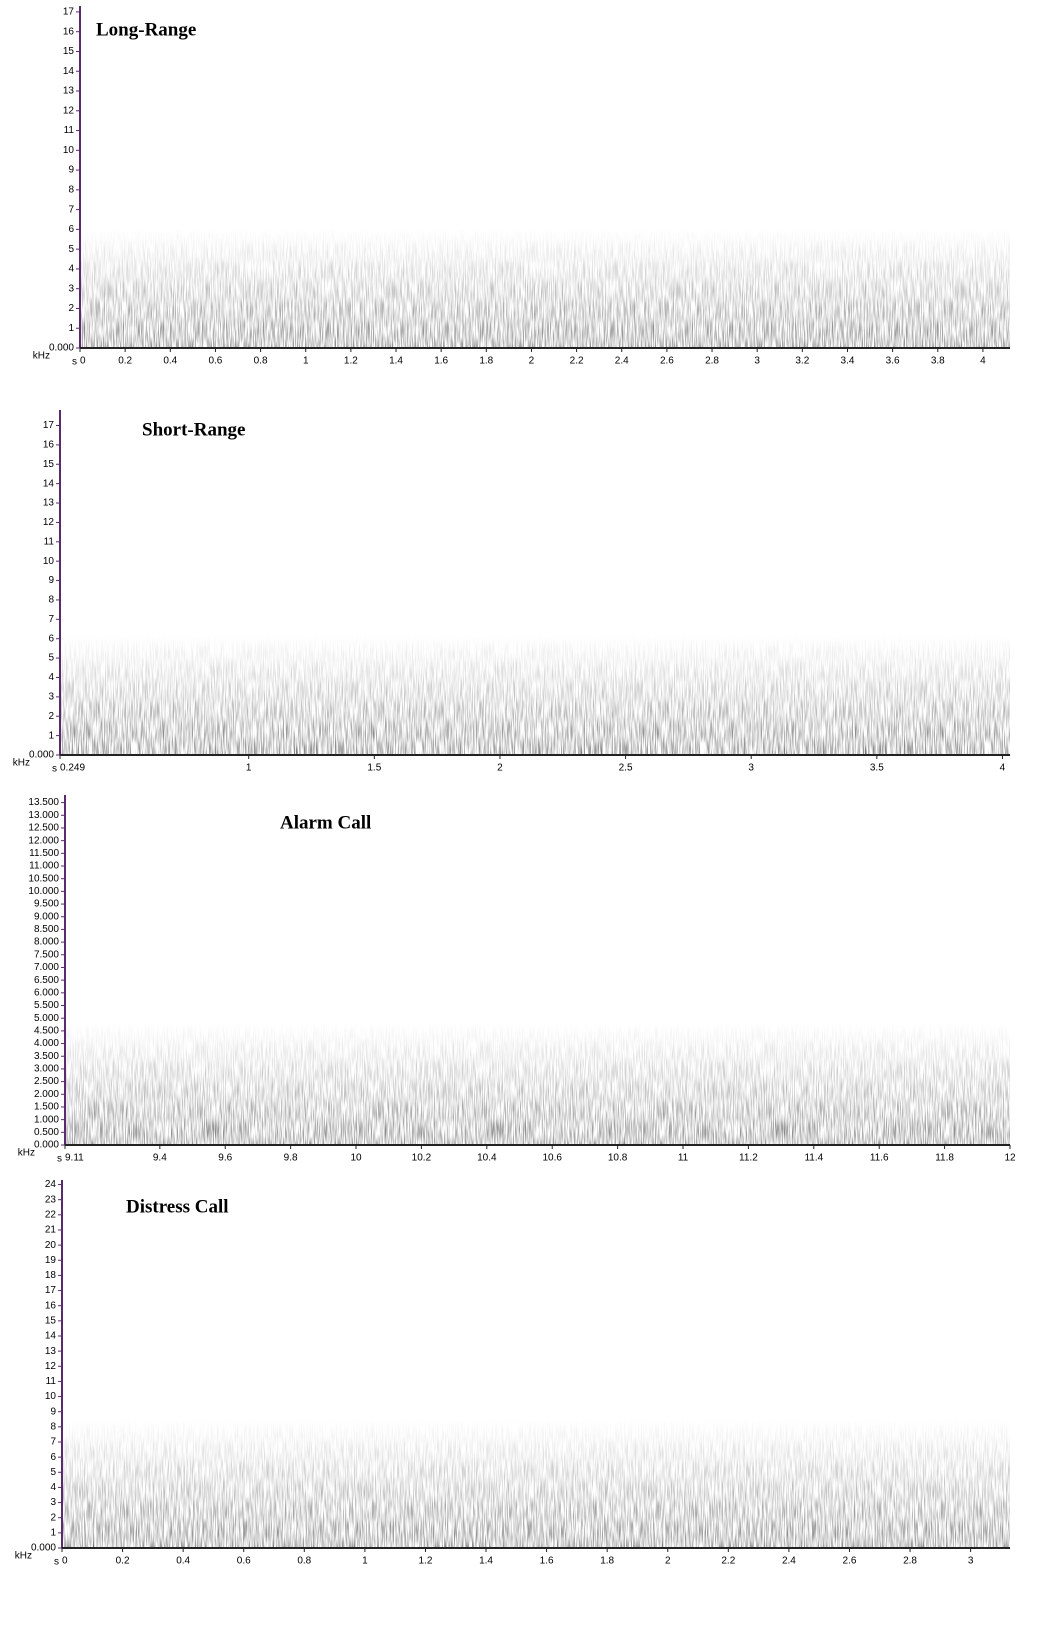 The image size is (1056, 1638). Describe the element at coordinates (618, 1158) in the screenshot. I see `x-tick-label: 10.8` at that location.